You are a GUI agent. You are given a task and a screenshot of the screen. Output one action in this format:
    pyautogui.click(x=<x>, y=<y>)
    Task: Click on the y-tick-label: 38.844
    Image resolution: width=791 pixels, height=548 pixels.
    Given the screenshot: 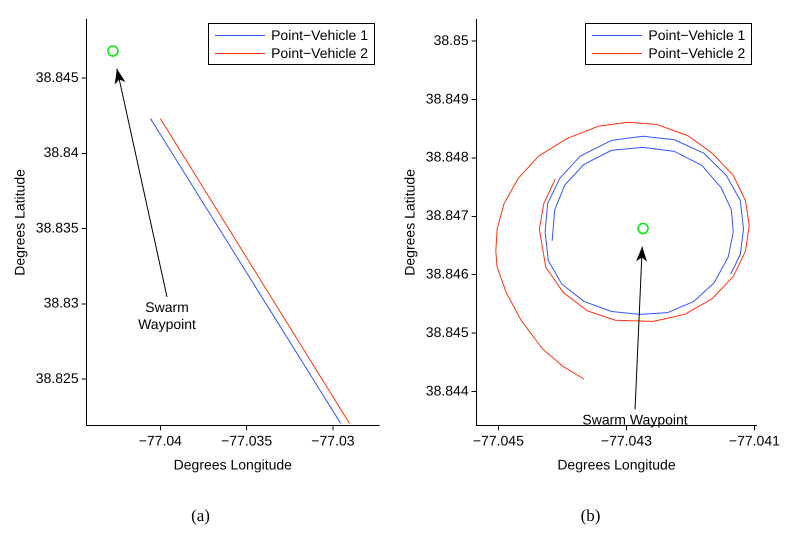 What is the action you would take?
    pyautogui.click(x=447, y=390)
    